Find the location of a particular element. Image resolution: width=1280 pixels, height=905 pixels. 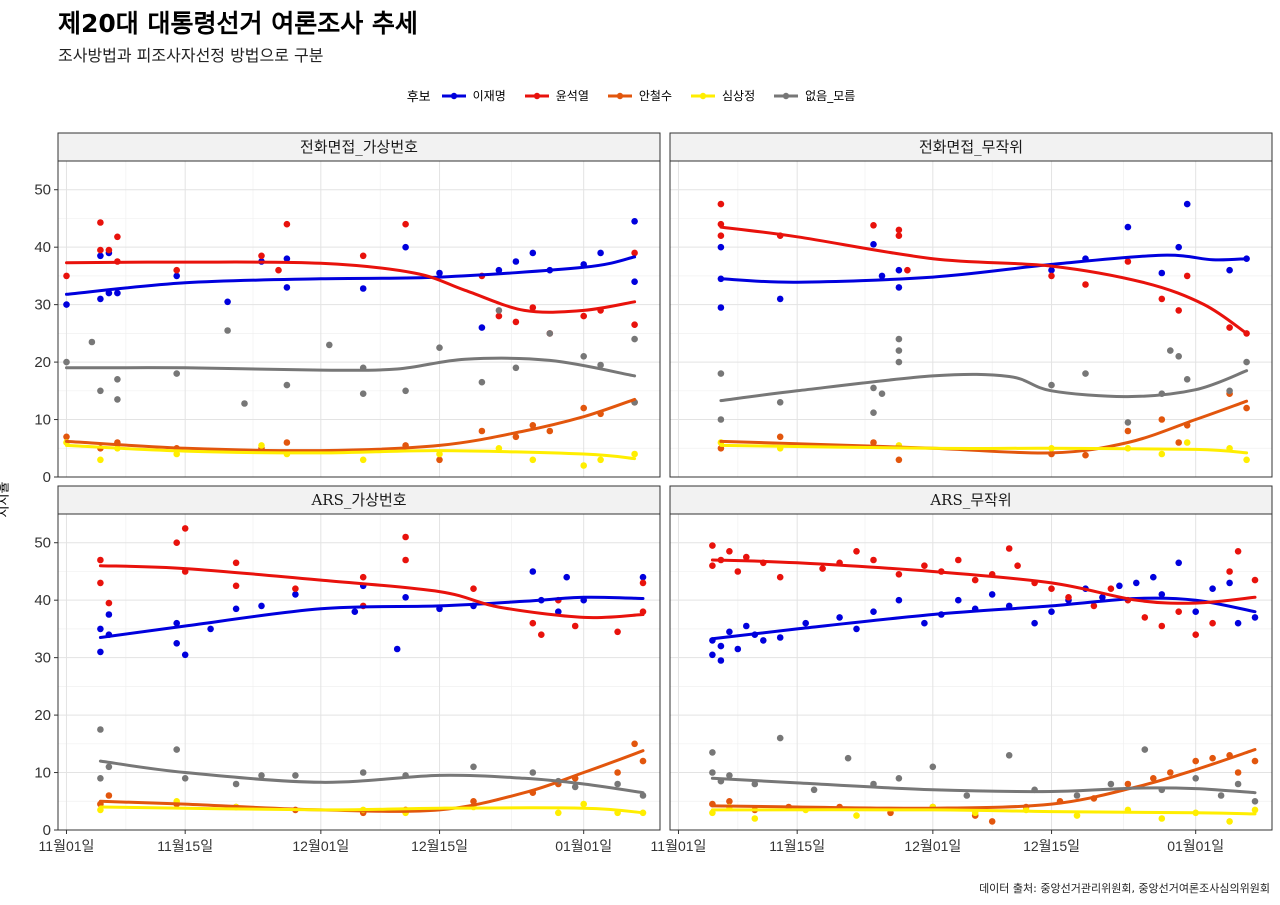

y-tick-label: 30 is located at coordinates (42, 305).